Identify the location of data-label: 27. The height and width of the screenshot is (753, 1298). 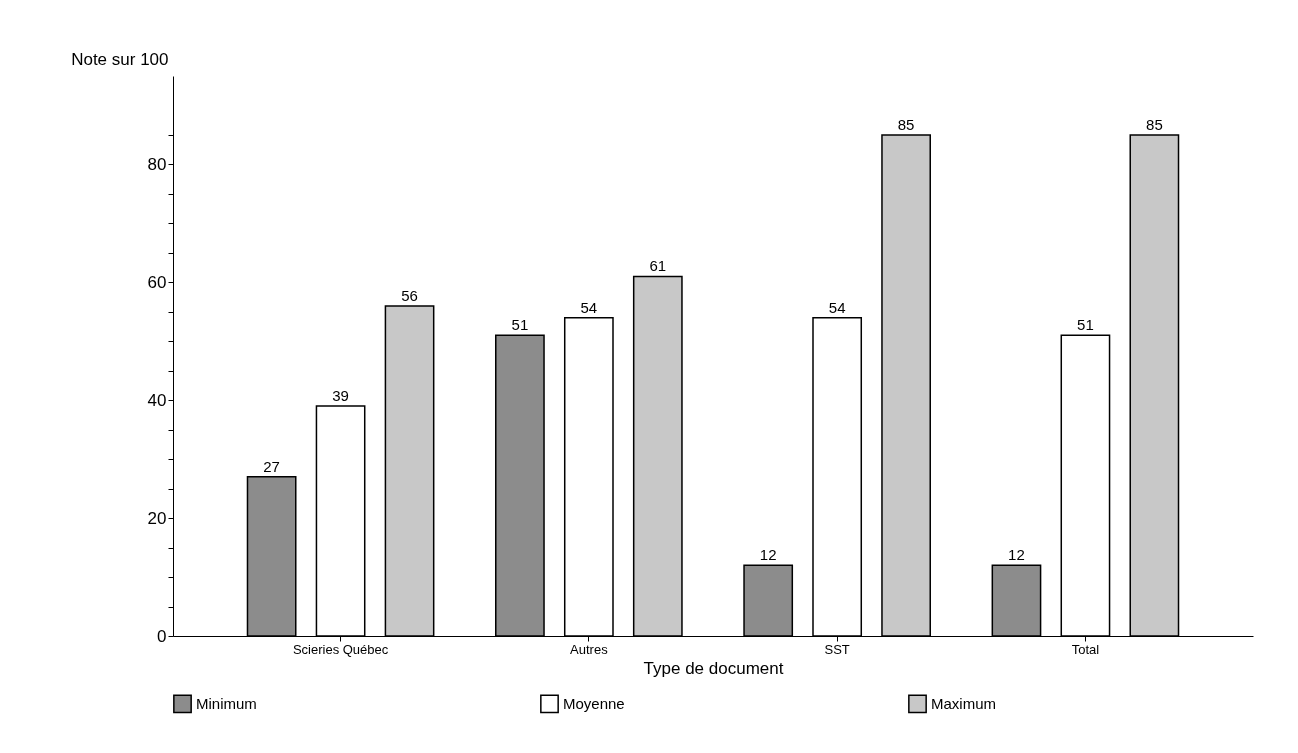
(271, 466).